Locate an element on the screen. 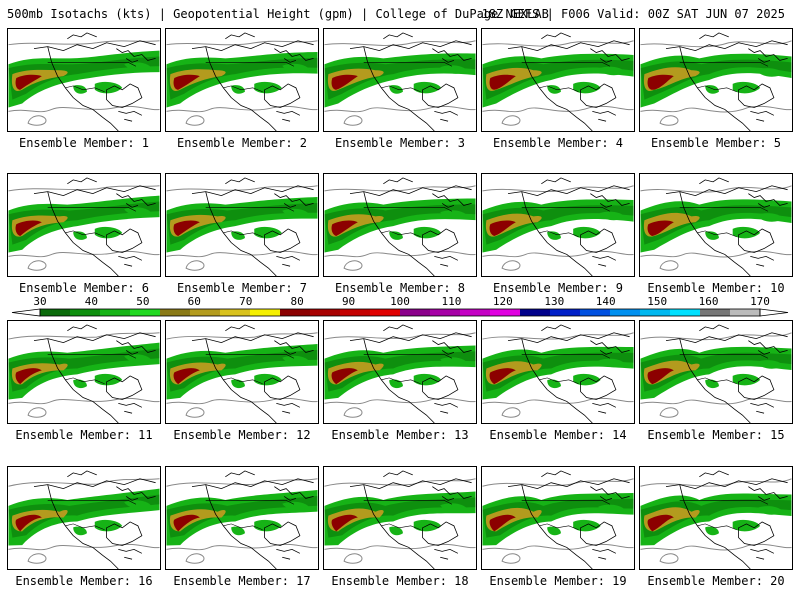  colorbar-tick-label: 40 is located at coordinates (91, 301).